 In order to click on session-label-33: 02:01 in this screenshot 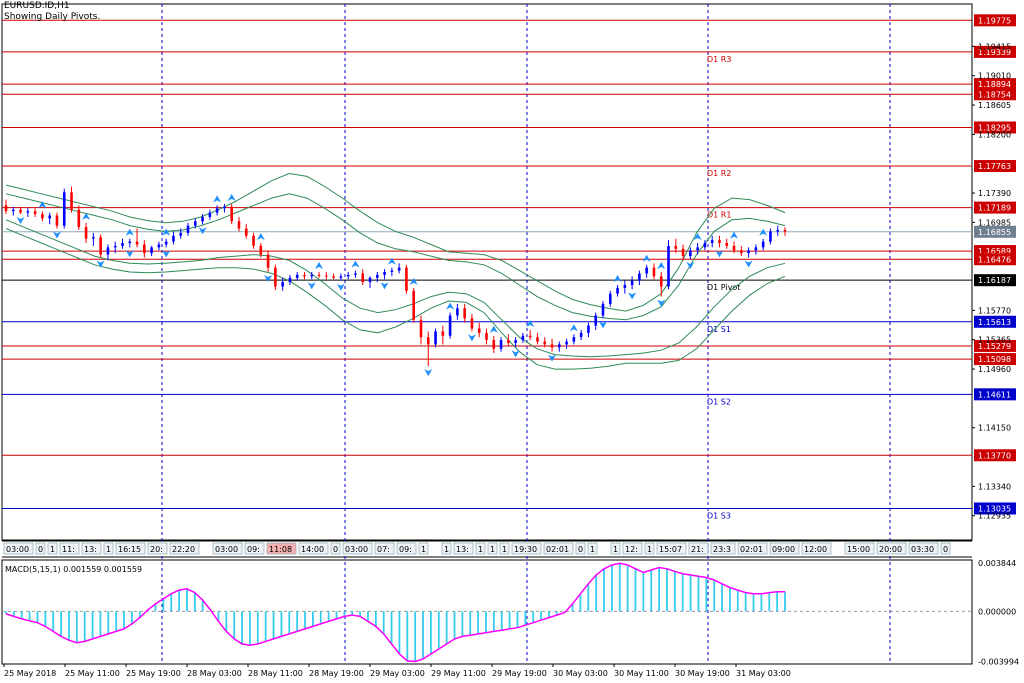, I will do `click(751, 549)`.